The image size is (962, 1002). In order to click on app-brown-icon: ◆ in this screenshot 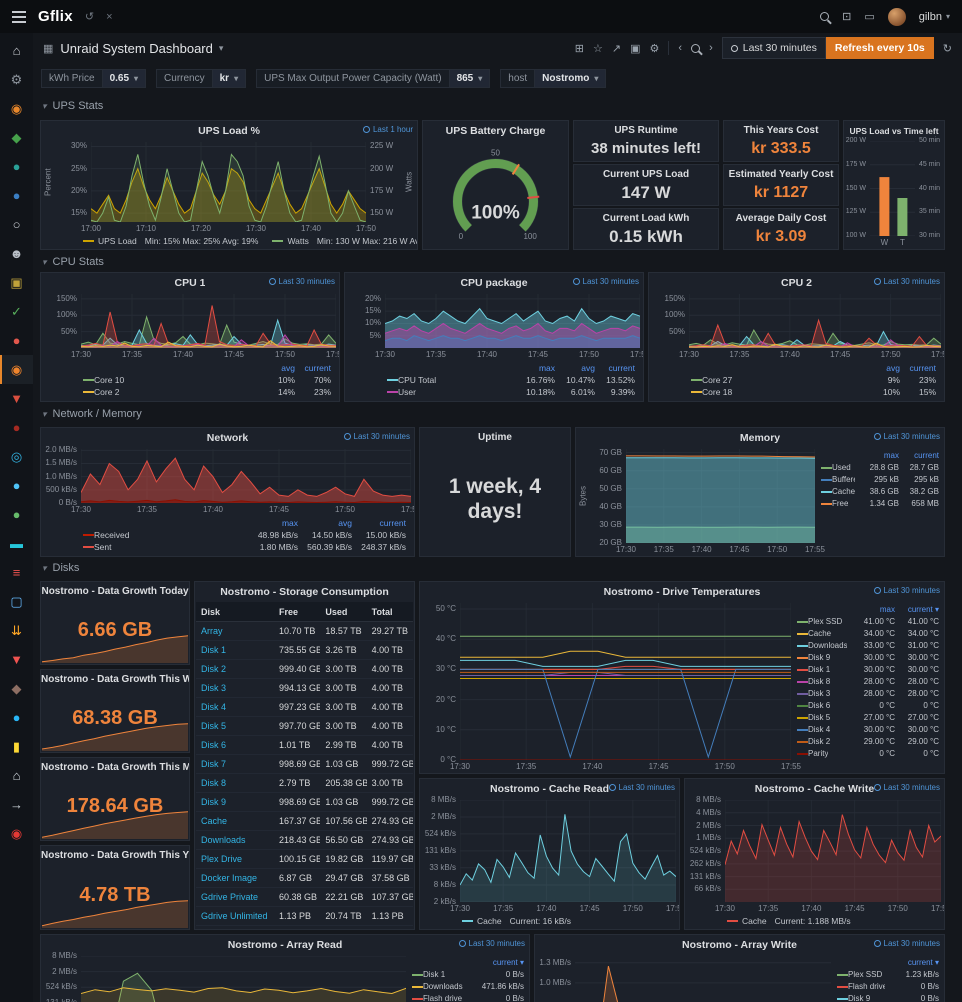, I will do `click(16, 688)`.